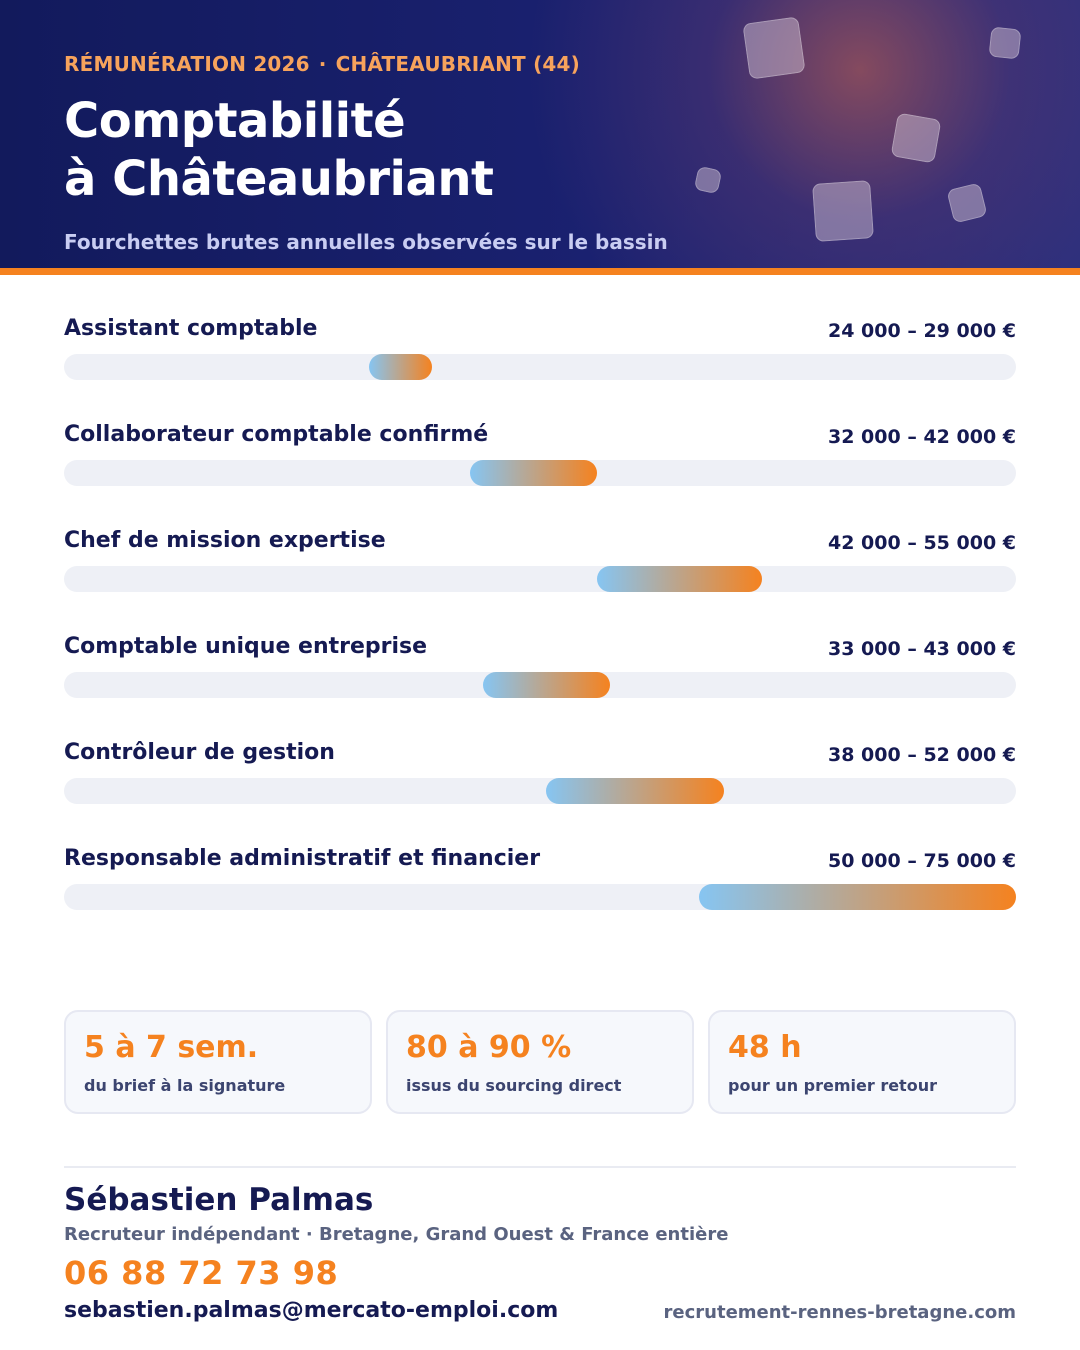  What do you see at coordinates (302, 858) in the screenshot?
I see `job-title: Responsable administratif et financier` at bounding box center [302, 858].